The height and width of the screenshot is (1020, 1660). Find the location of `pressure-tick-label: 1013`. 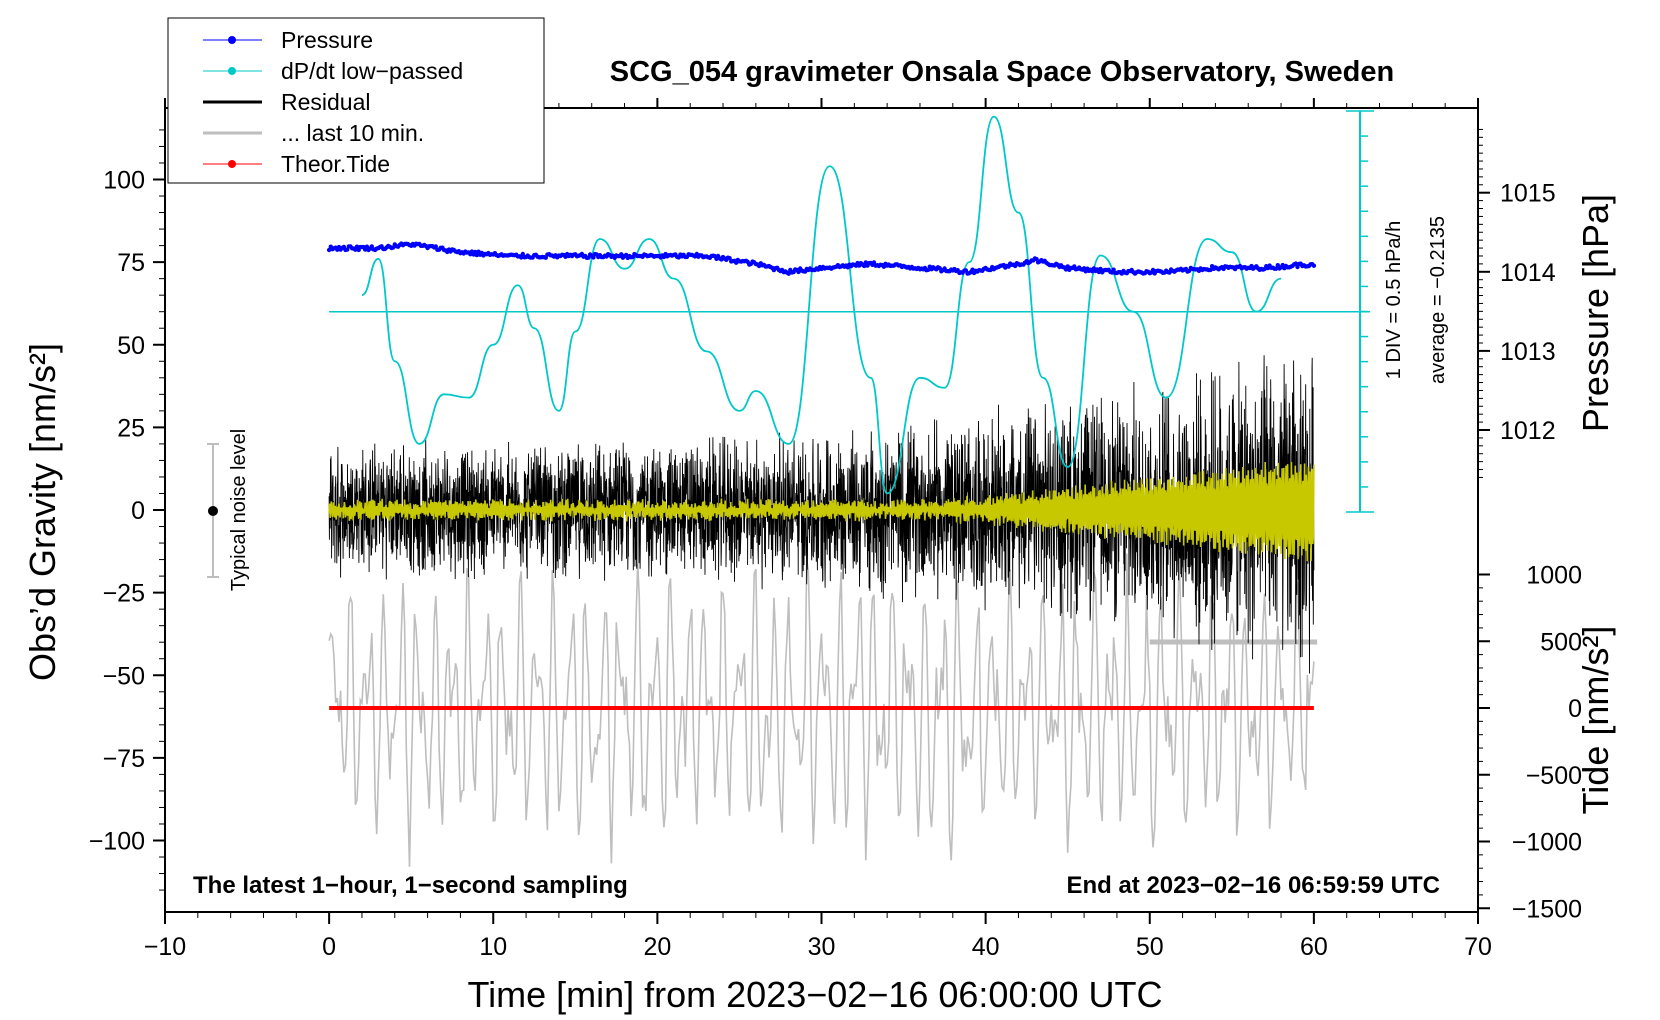

pressure-tick-label: 1013 is located at coordinates (1528, 352).